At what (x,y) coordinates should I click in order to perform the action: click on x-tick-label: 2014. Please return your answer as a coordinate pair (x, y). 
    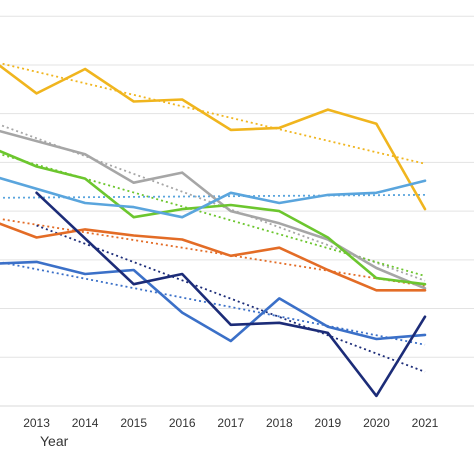
    Looking at the image, I should click on (85, 423).